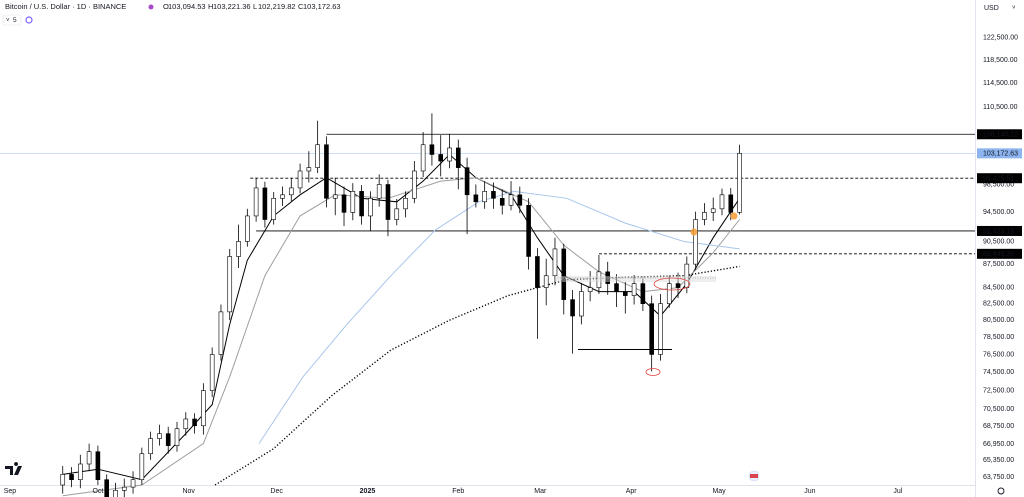 Image resolution: width=1024 pixels, height=497 pixels. What do you see at coordinates (998, 409) in the screenshot?
I see `y-tick-label: 70,500.00` at bounding box center [998, 409].